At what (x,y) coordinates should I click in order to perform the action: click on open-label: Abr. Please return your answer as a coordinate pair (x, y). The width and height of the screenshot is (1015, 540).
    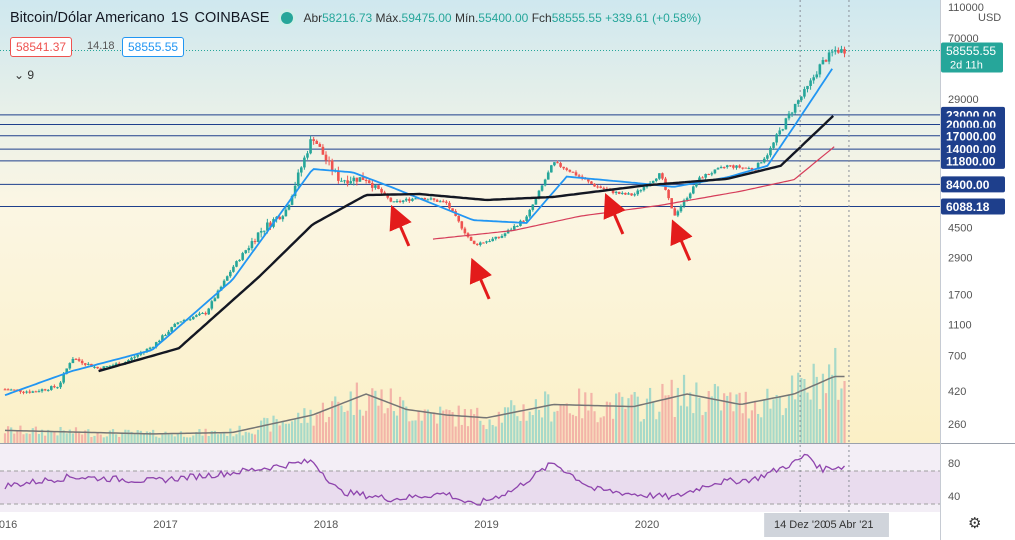
    Looking at the image, I should click on (313, 18).